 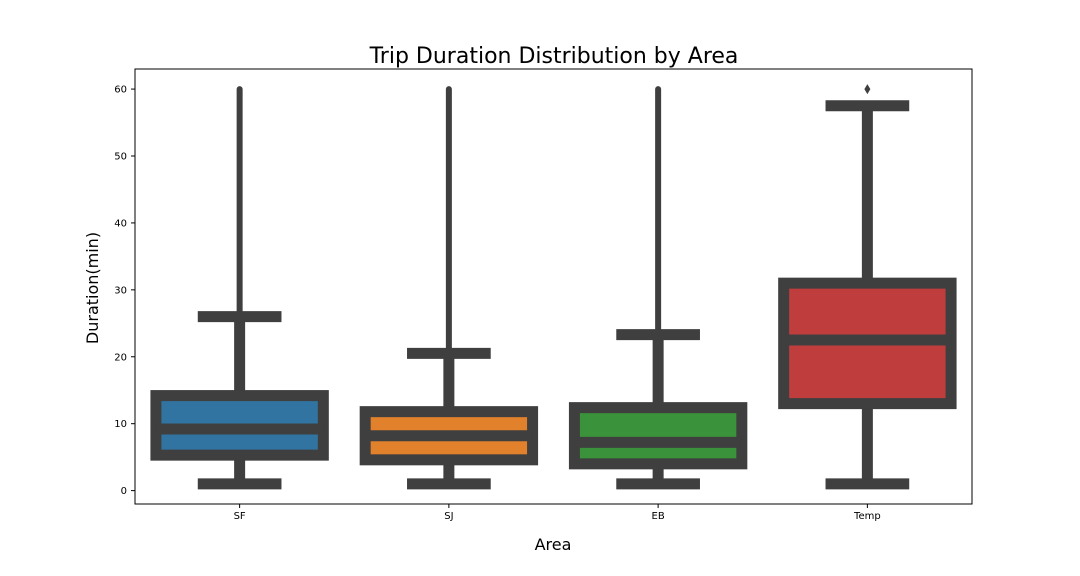 What do you see at coordinates (658, 436) in the screenshot?
I see `box-eb` at bounding box center [658, 436].